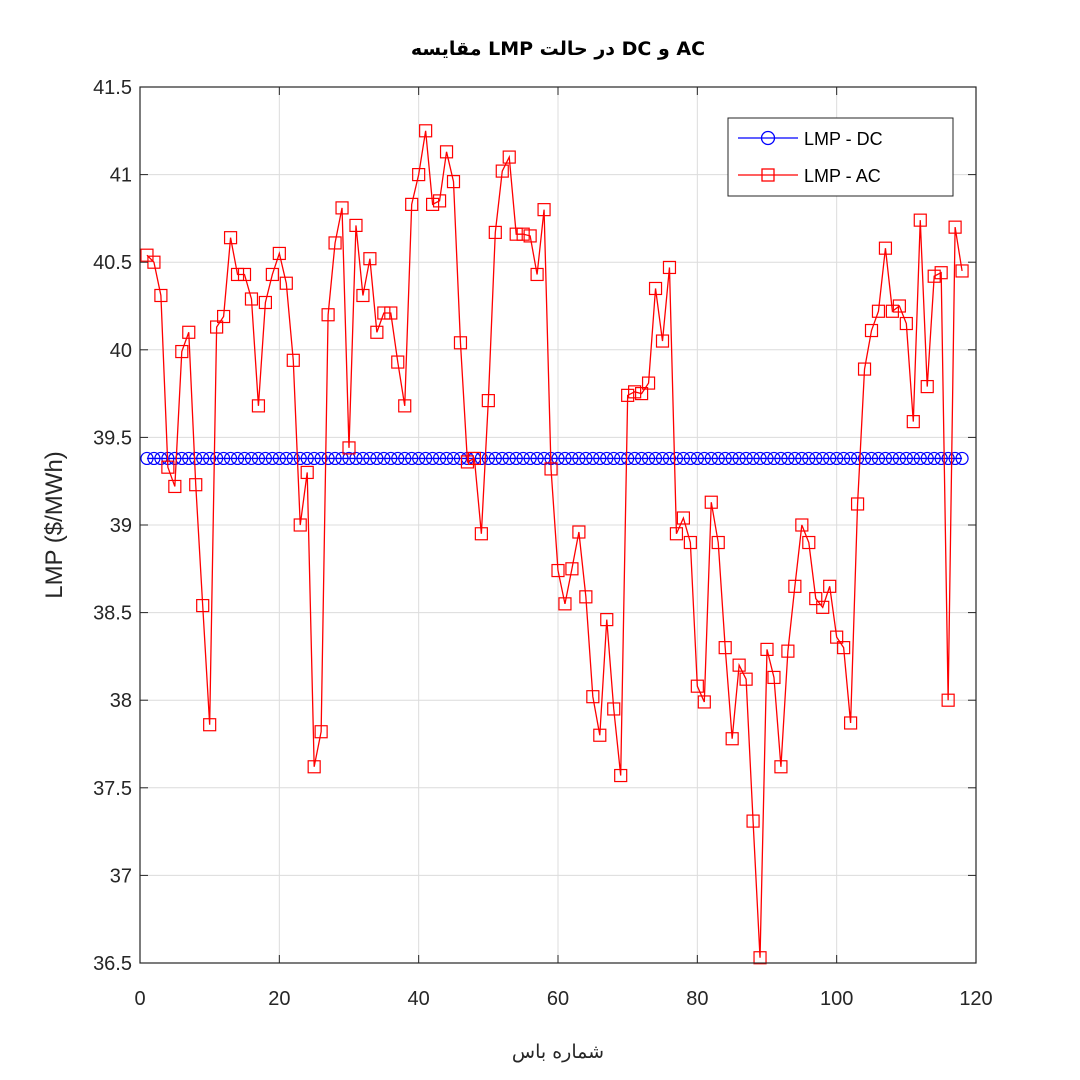  I want to click on y-tick-label: 41.5, so click(112, 88).